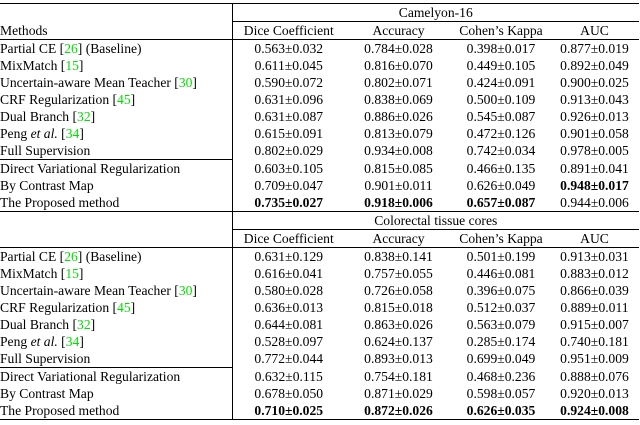  I want to click on value-cell: 0.913±0.031, so click(594, 256).